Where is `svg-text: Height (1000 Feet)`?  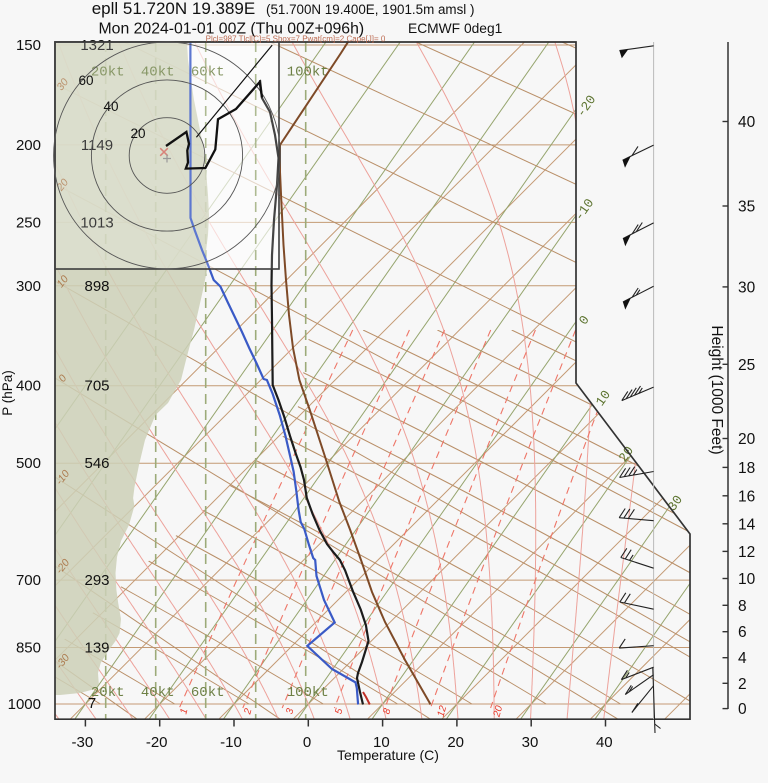
svg-text: Height (1000 Feet) is located at coordinates (716, 389).